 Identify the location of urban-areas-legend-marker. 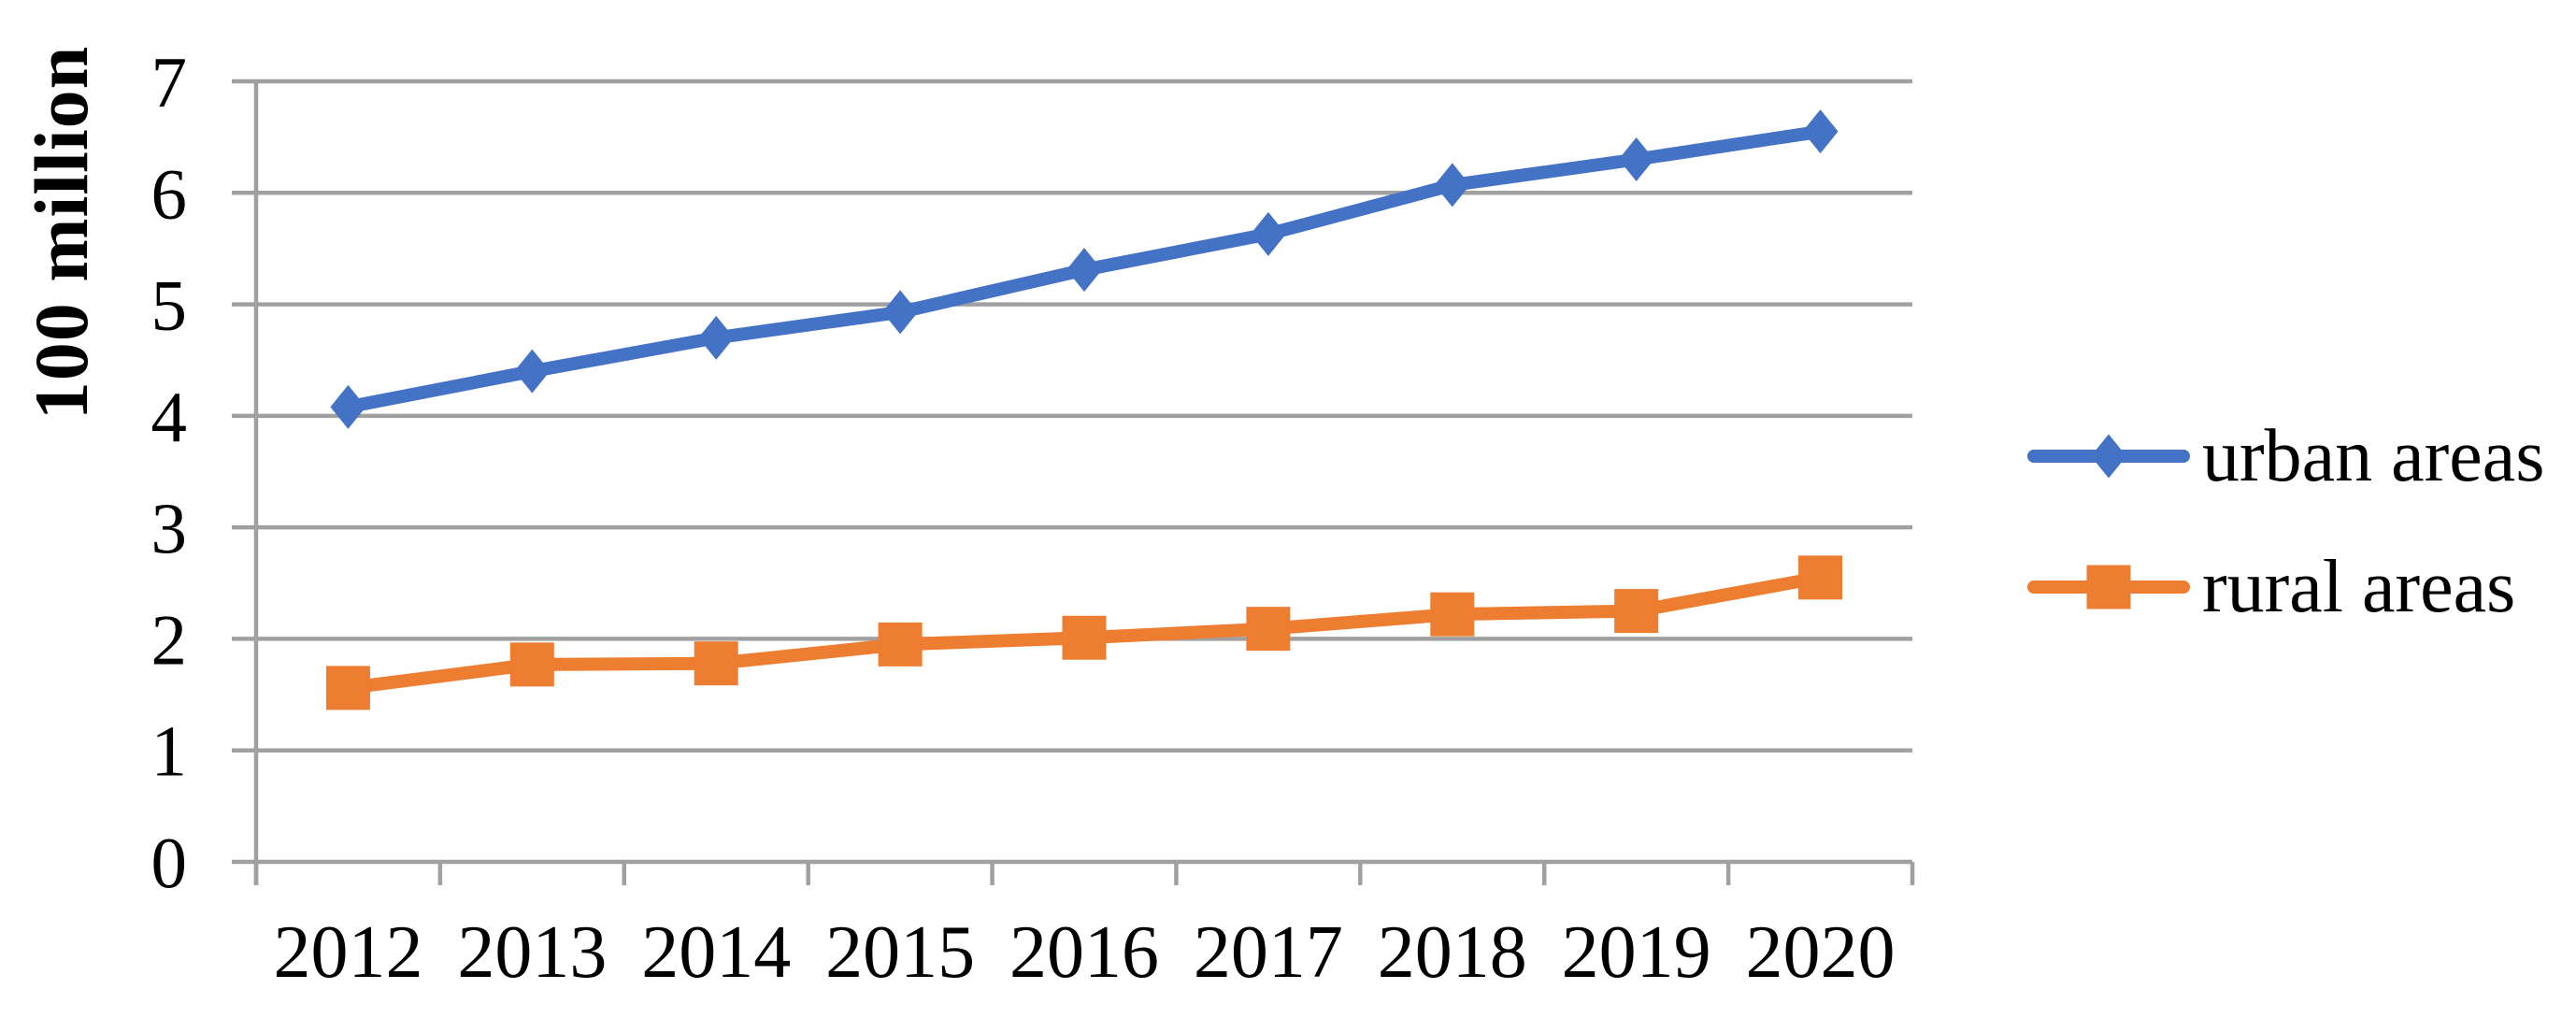
(2108, 456).